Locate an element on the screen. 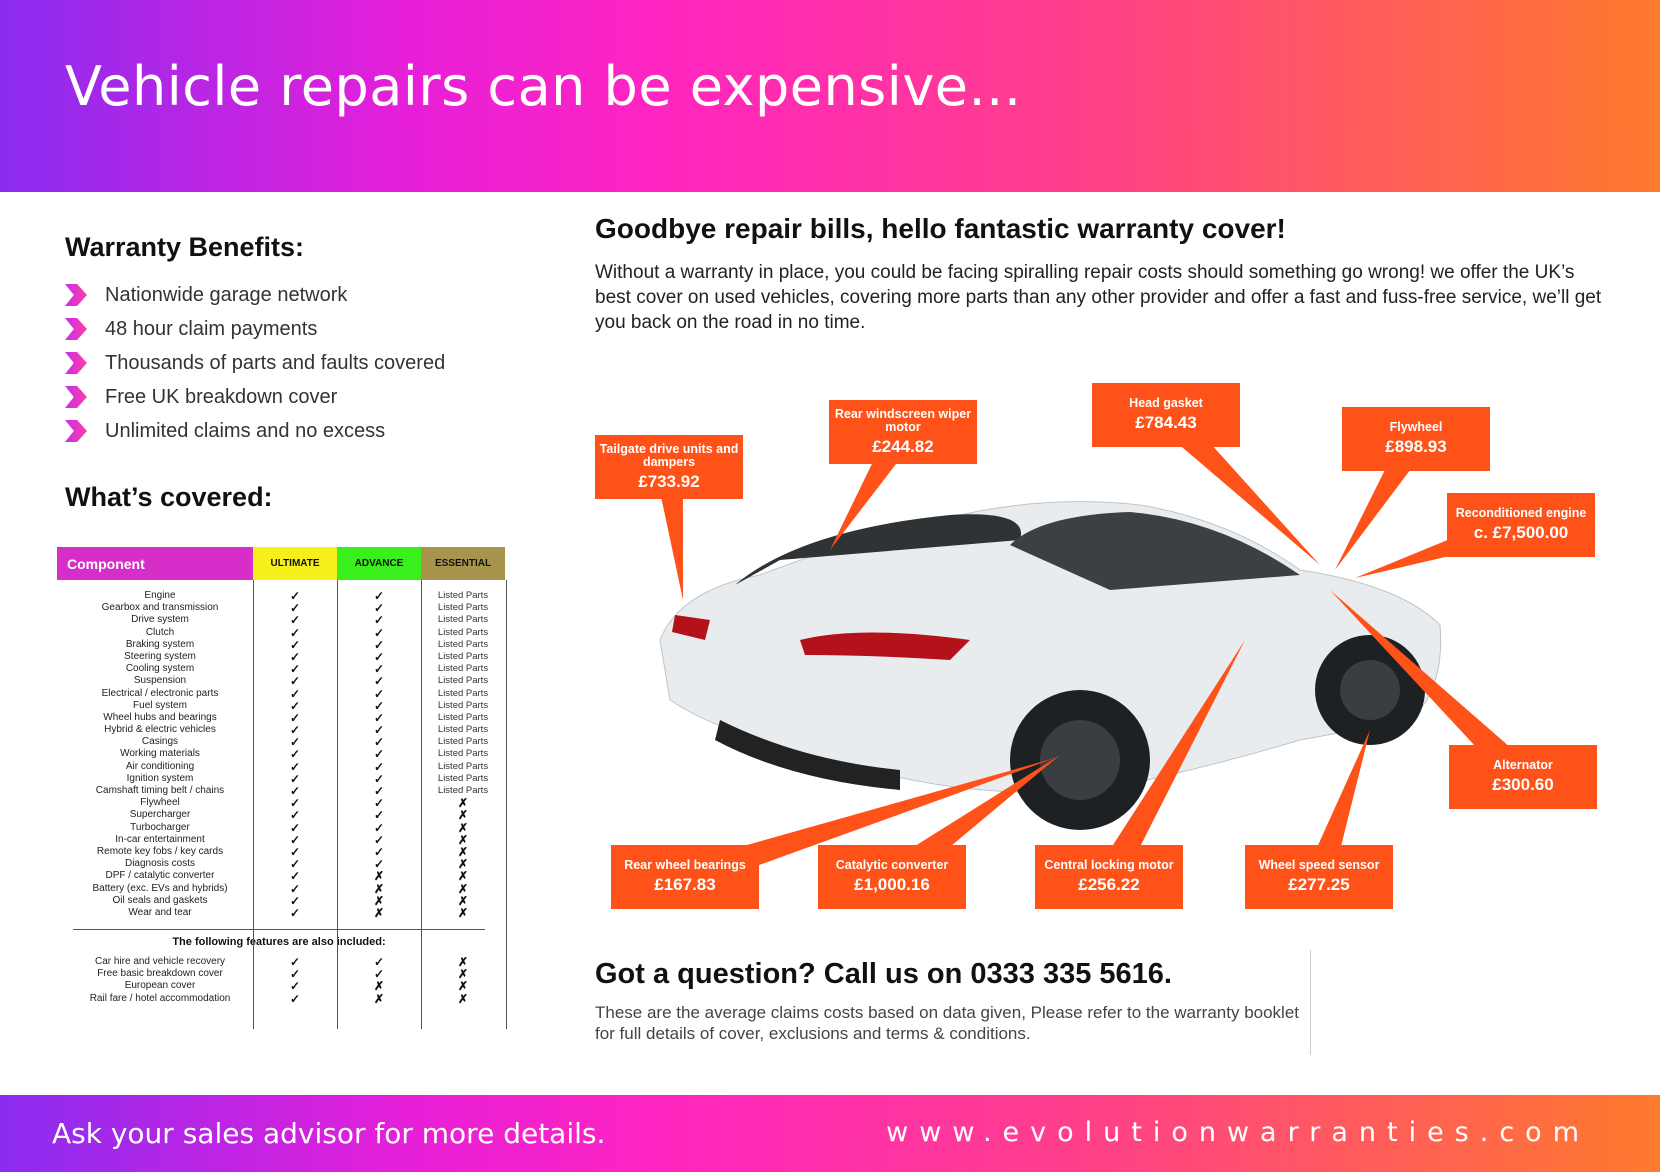 The image size is (1660, 1172). table-row: Free basic breakdown cover ✓ ✓ ✗ is located at coordinates (282, 974).